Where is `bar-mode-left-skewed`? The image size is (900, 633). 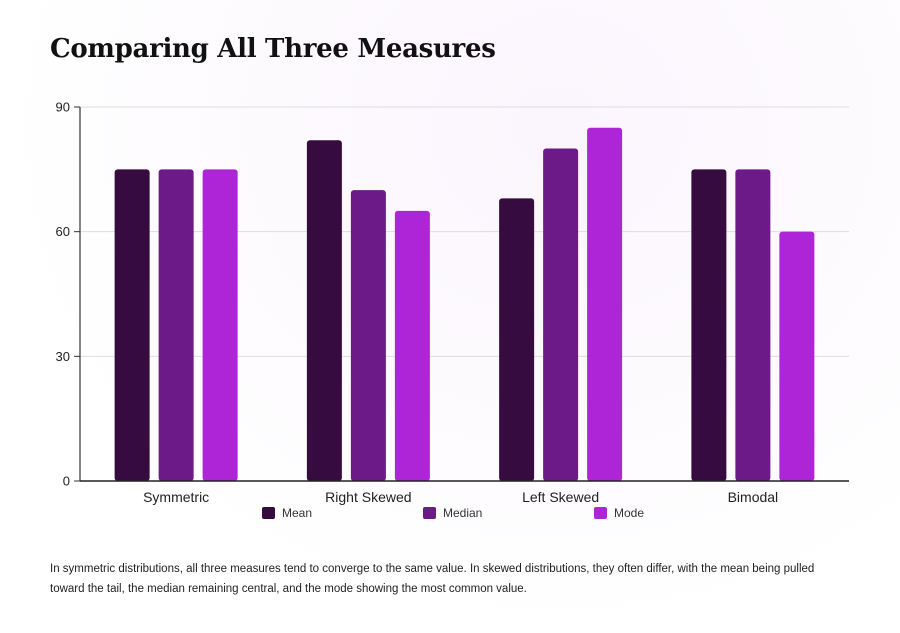
bar-mode-left-skewed is located at coordinates (605, 304).